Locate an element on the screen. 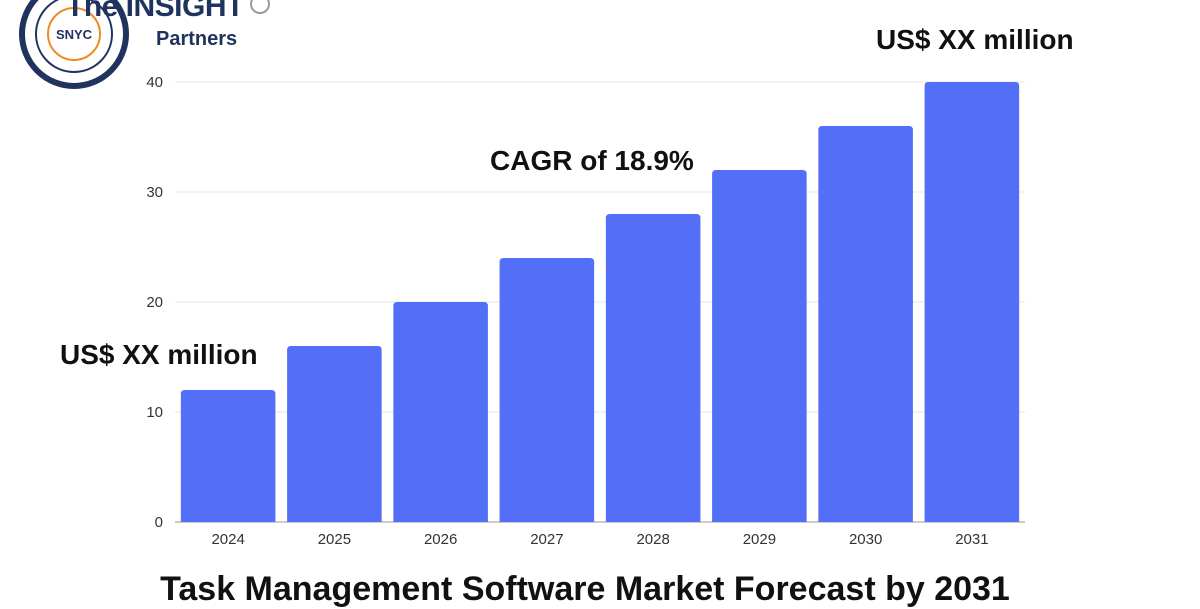  y-tick-label: 30 is located at coordinates (154, 192).